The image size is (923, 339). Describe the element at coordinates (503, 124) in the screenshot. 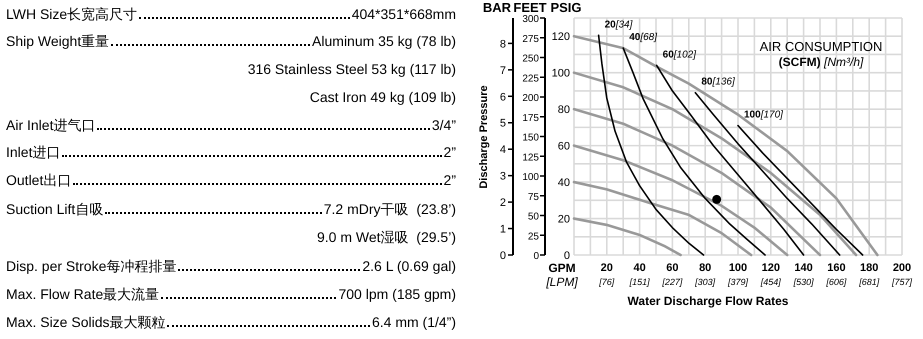

I see `y-tick-label: 5` at that location.